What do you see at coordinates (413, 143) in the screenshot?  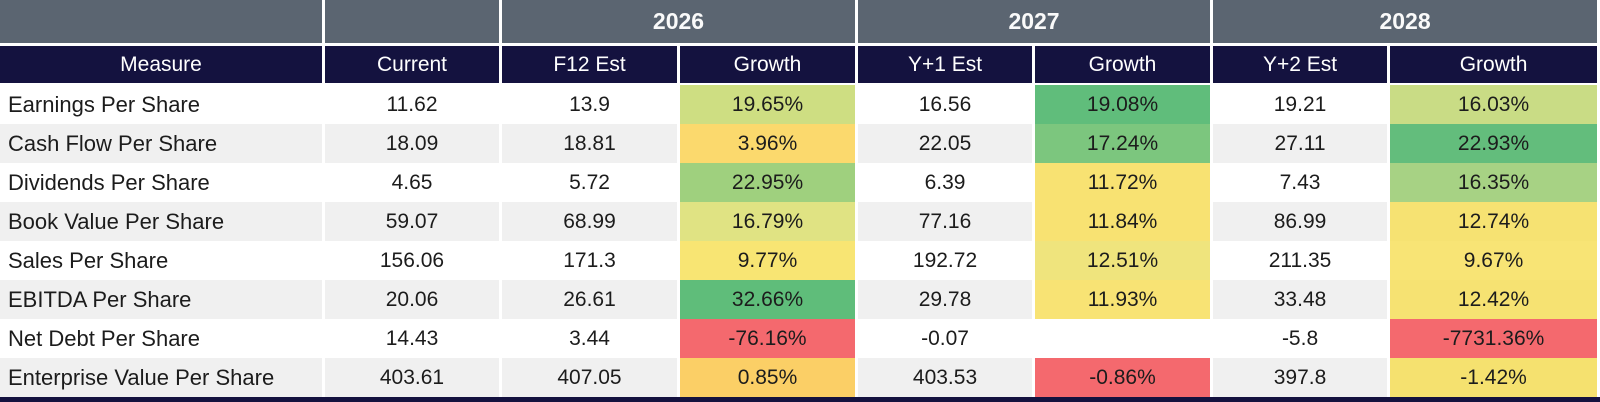 I see `value-cell: 18.09` at bounding box center [413, 143].